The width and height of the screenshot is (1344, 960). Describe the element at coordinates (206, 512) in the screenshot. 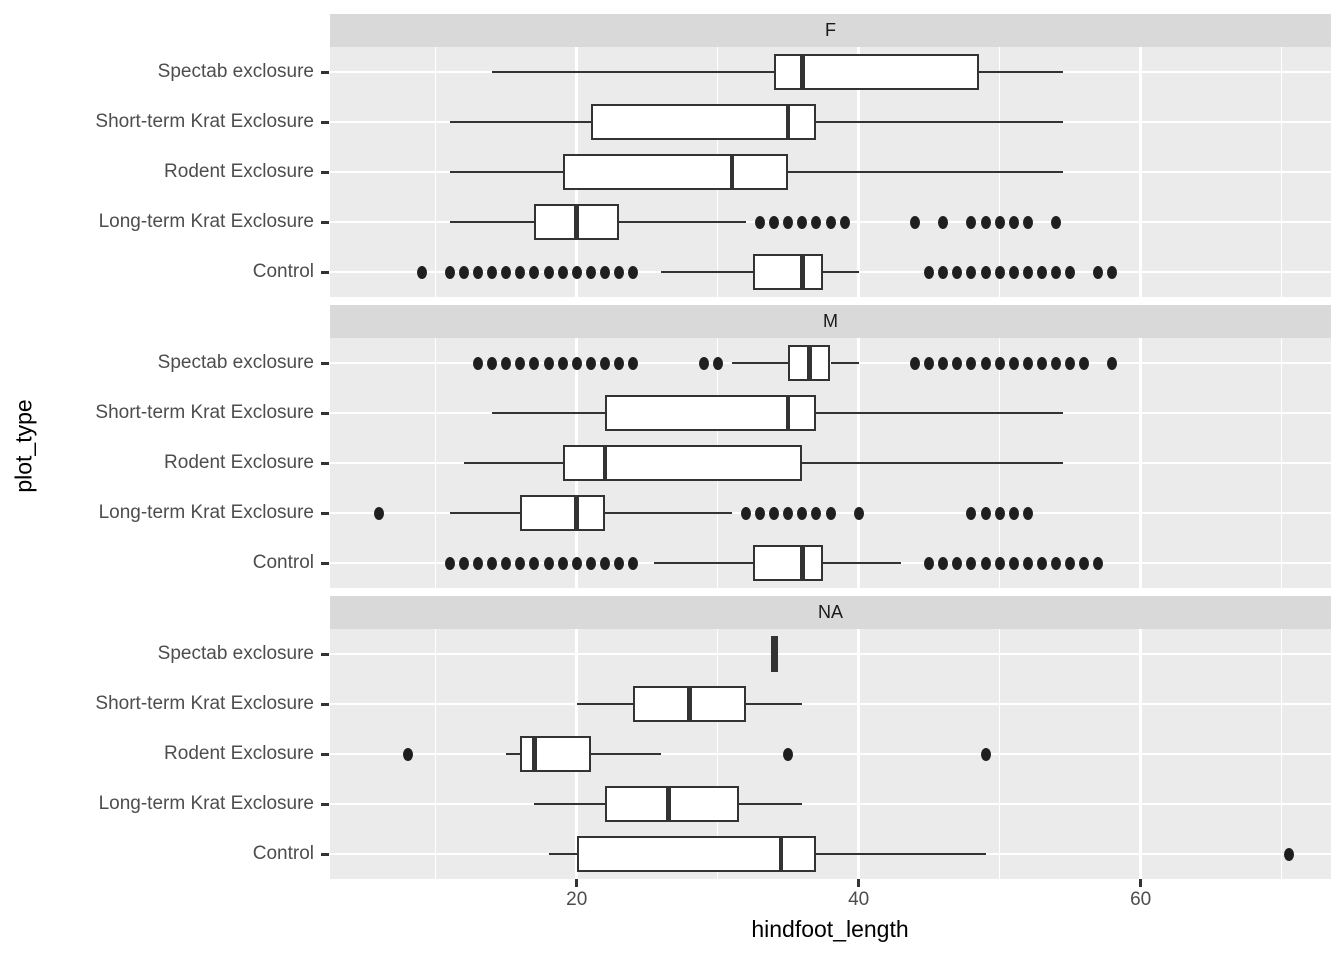

I see `y-category-label: Long-term Krat Exclosure` at that location.